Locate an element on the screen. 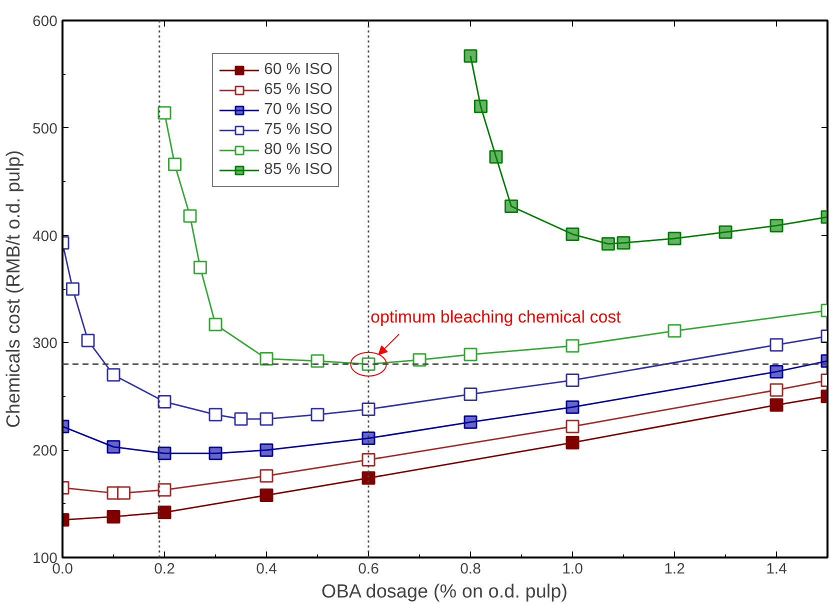 This screenshot has width=831, height=605. annotation: optimum bleaching chemical cost is located at coordinates (496, 317).